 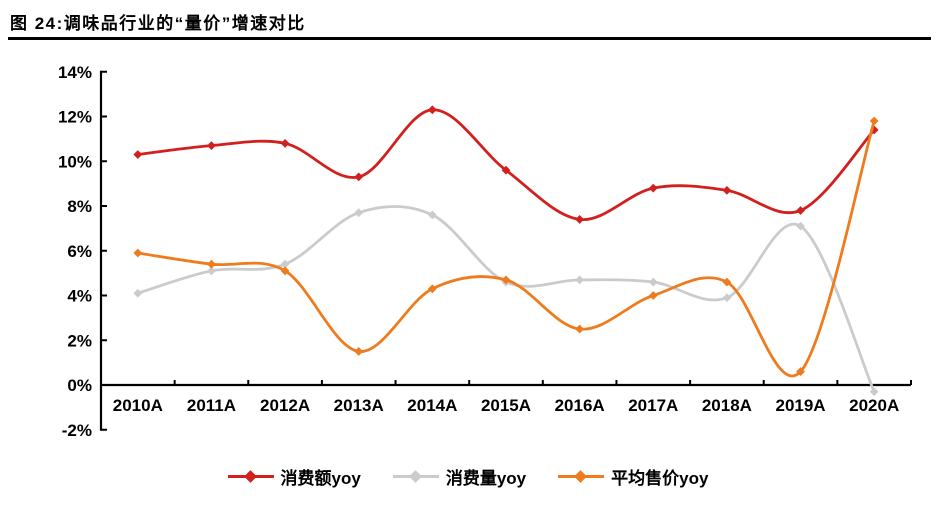 What do you see at coordinates (79, 296) in the screenshot?
I see `y-axis-label: 4%` at bounding box center [79, 296].